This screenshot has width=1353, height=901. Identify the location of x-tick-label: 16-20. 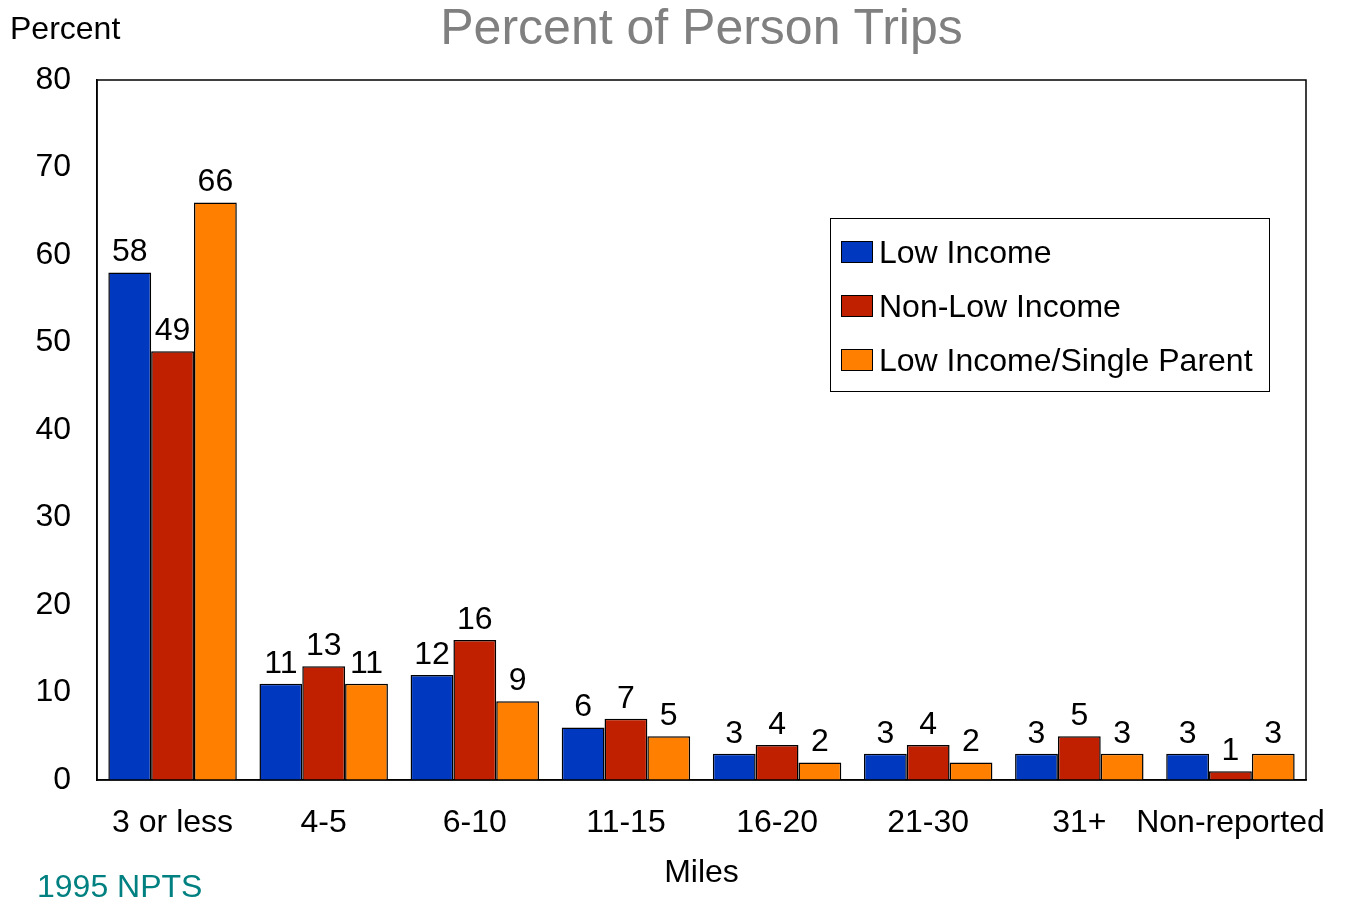
(777, 821).